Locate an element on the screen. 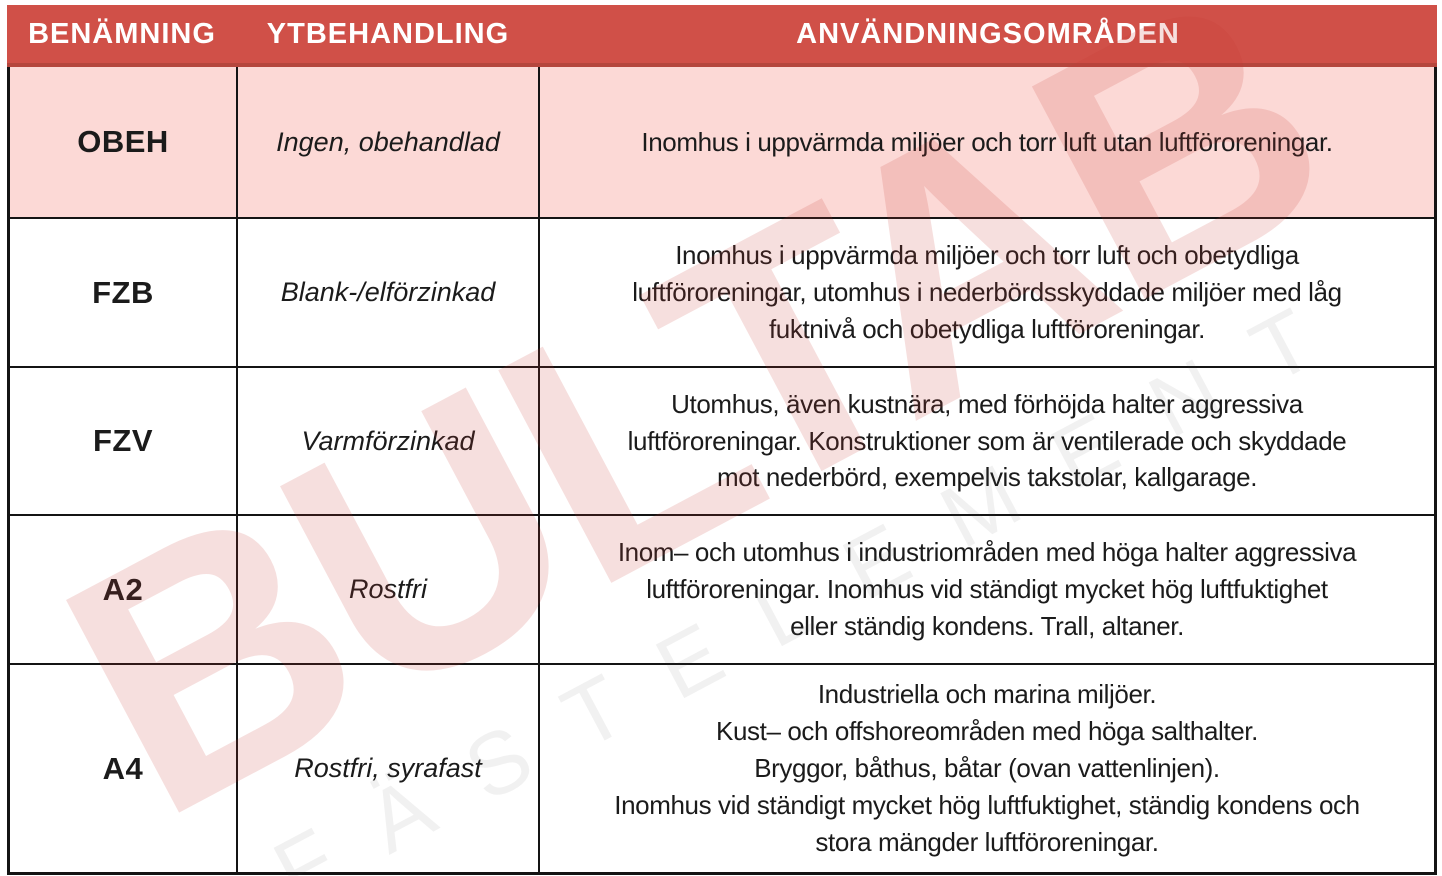 This screenshot has width=1442, height=876. cell-name: A4 is located at coordinates (124, 768).